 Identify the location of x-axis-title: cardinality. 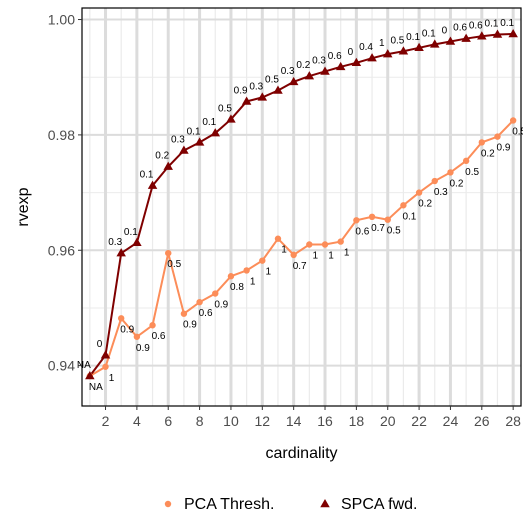
(301, 453).